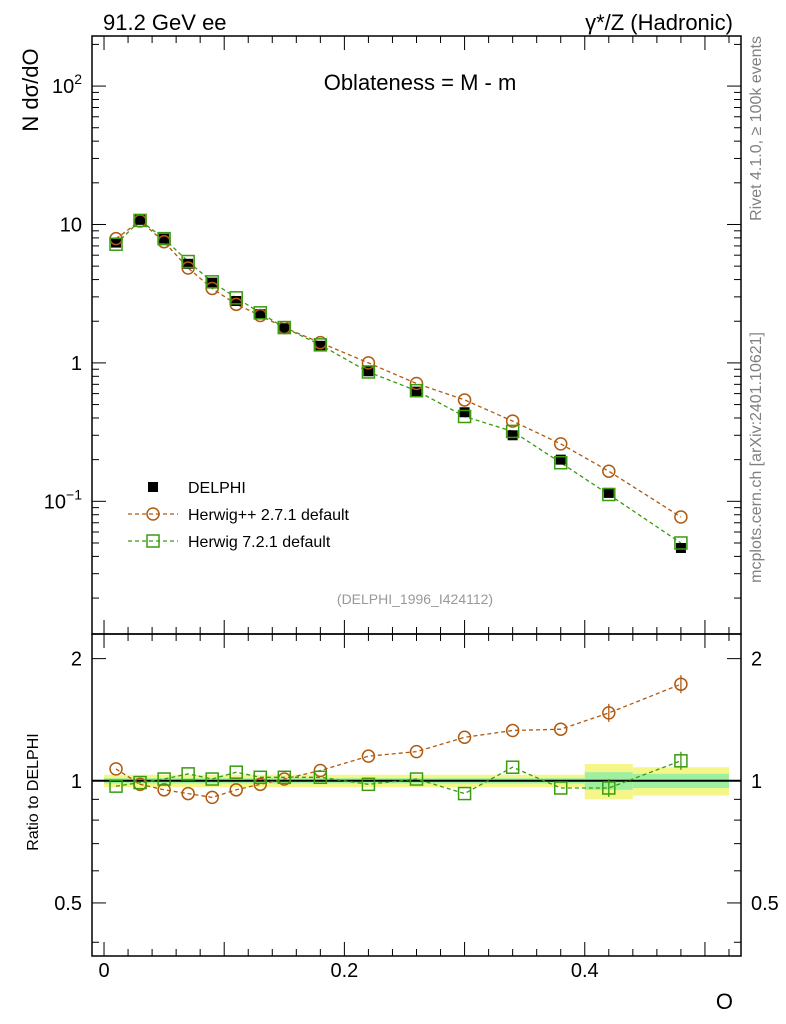 The height and width of the screenshot is (1024, 786). What do you see at coordinates (415, 599) in the screenshot?
I see `analysis-tag: (DELPHI_1996_I424112)` at bounding box center [415, 599].